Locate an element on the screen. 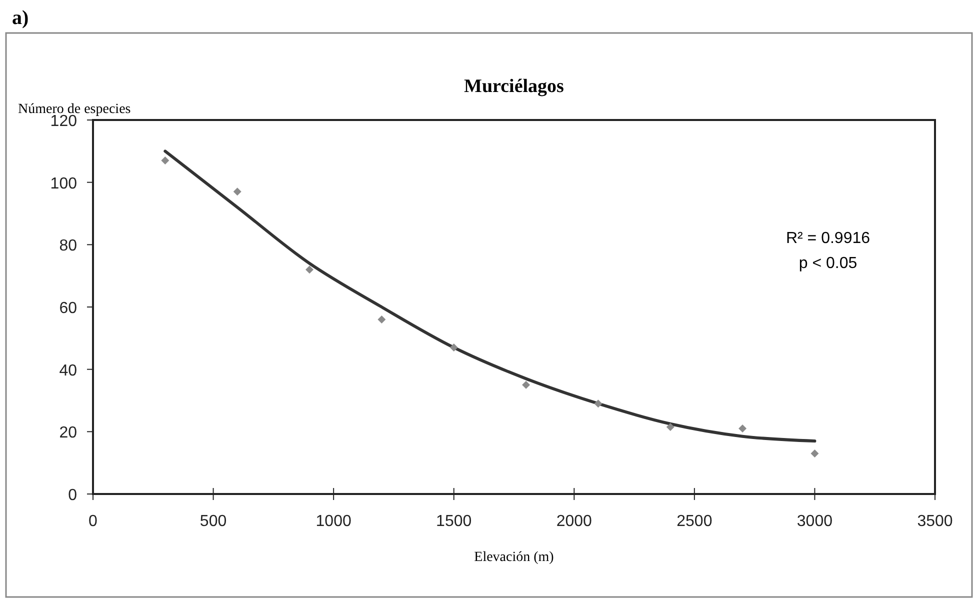 Image resolution: width=974 pixels, height=600 pixels. x-tick-label: 0 is located at coordinates (93, 521).